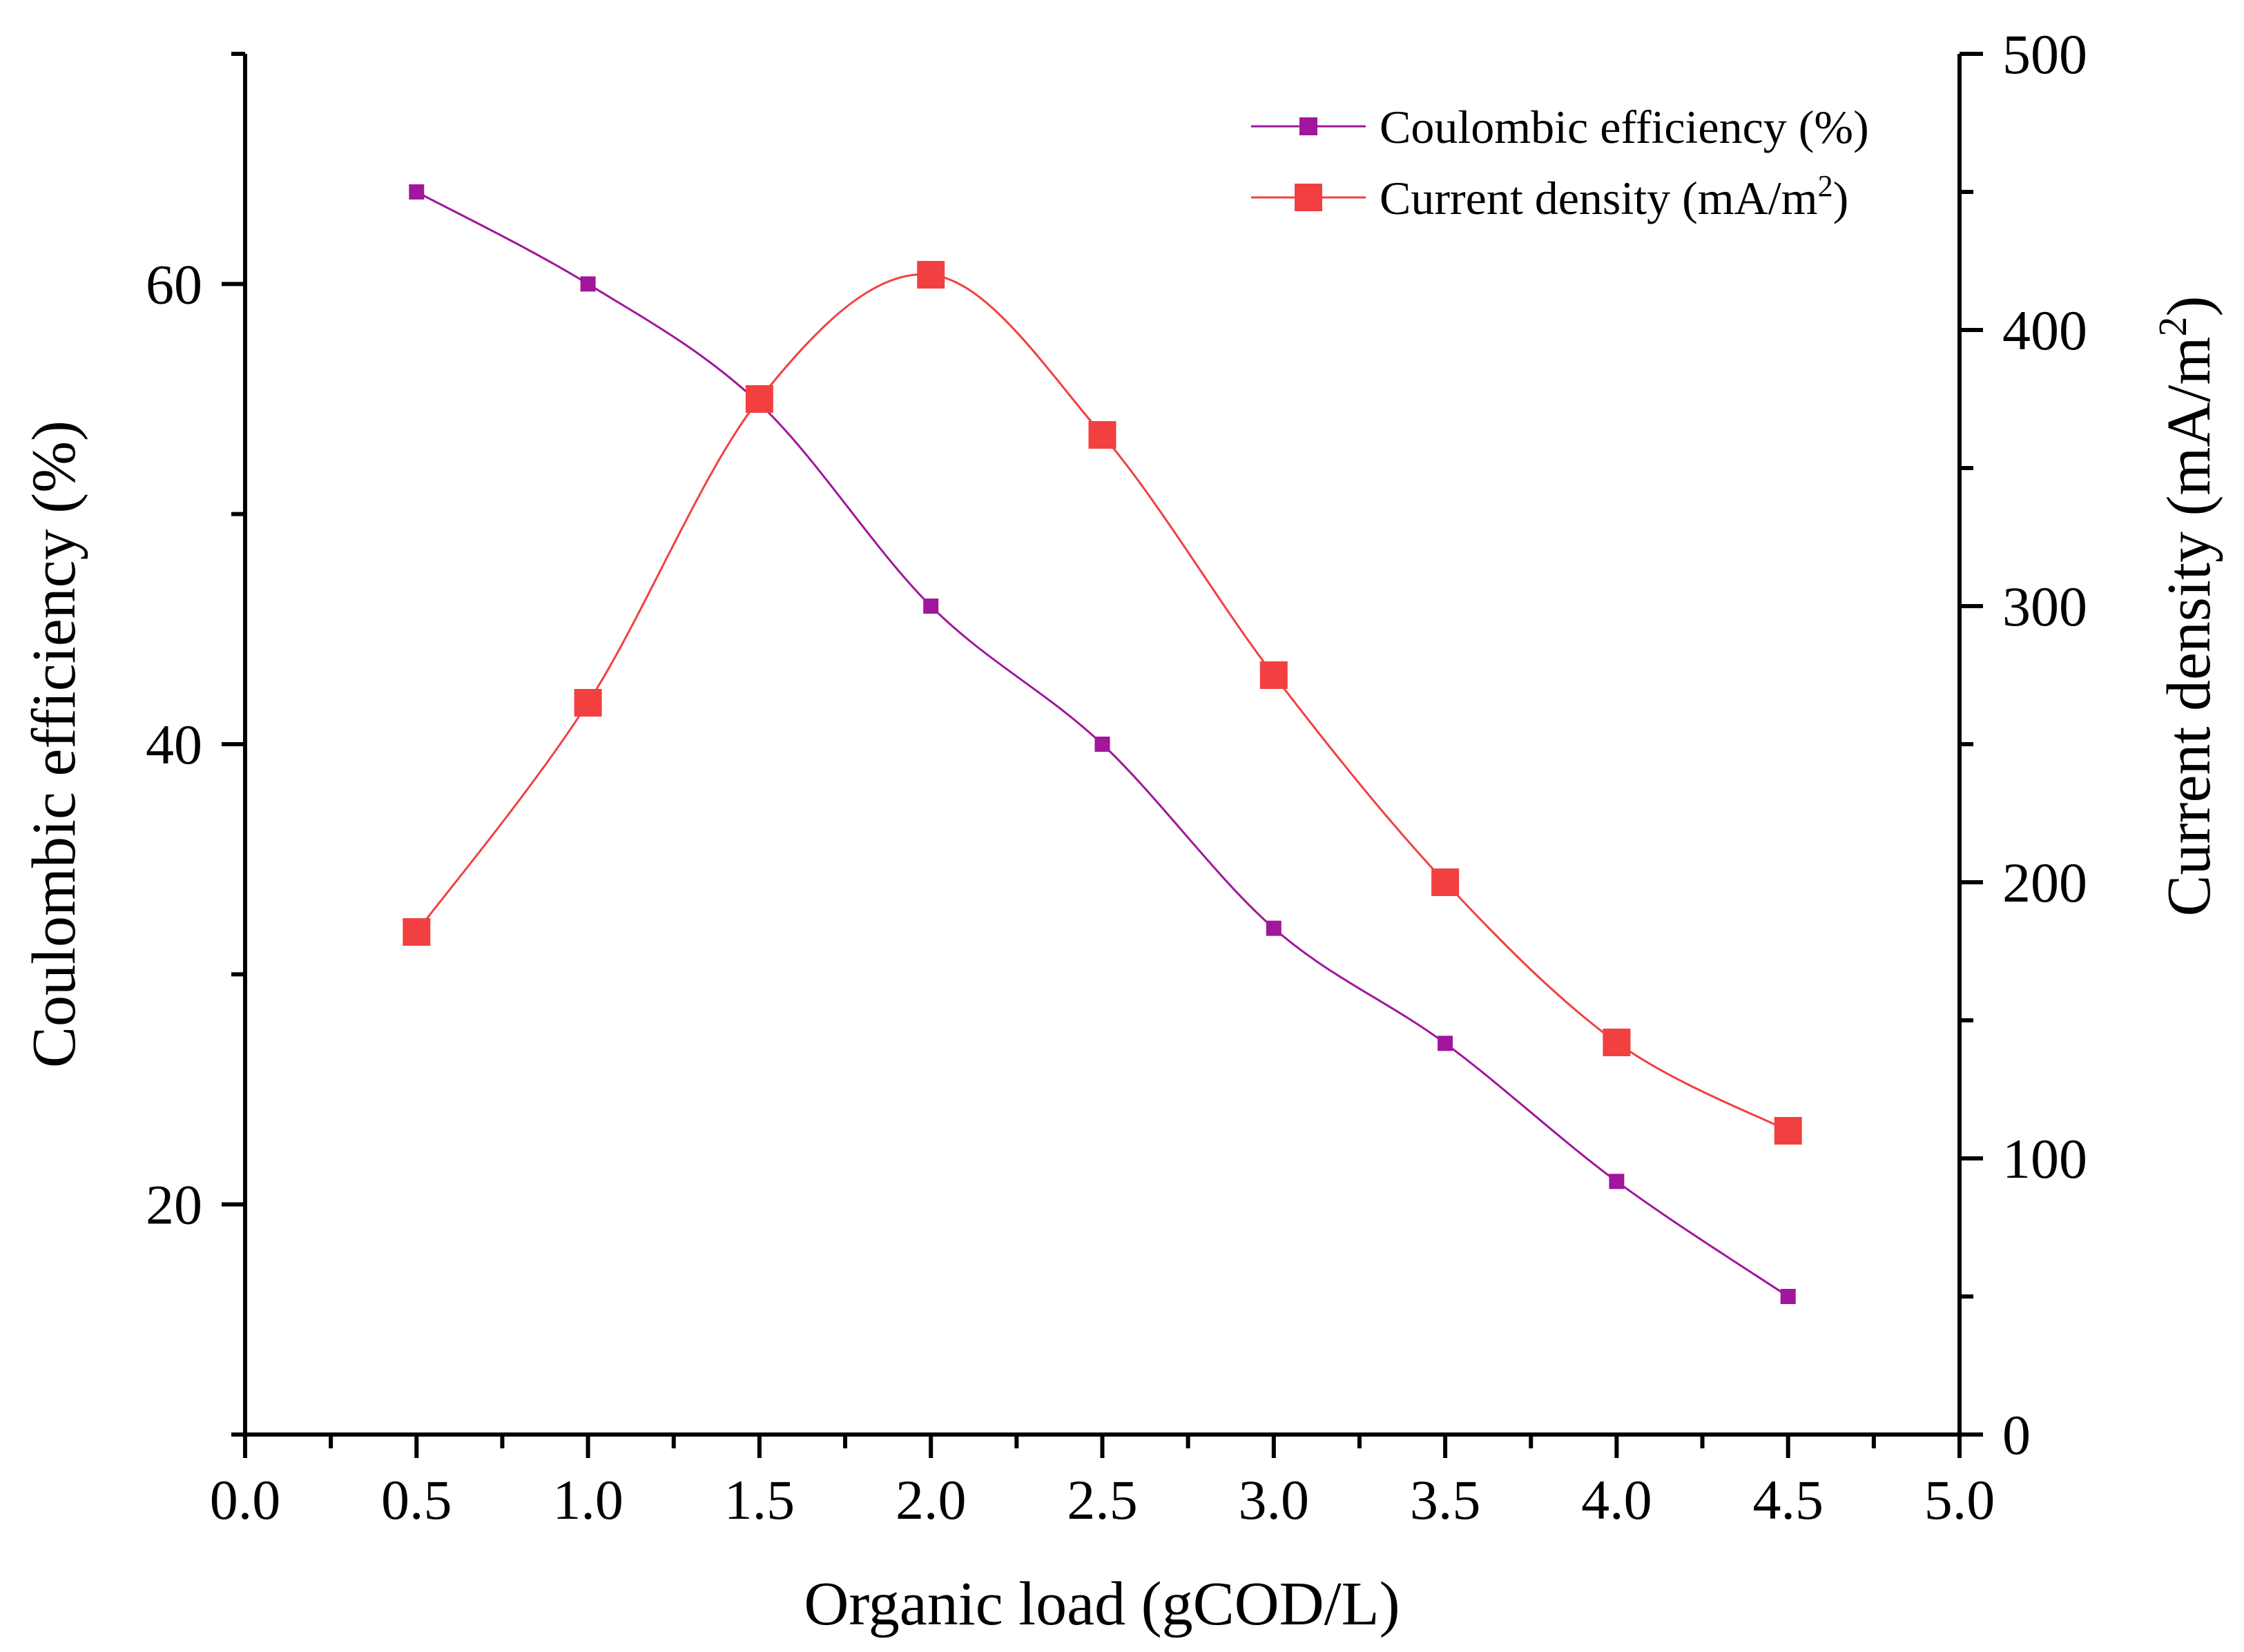 This screenshot has width=2244, height=1652. Describe the element at coordinates (54, 744) in the screenshot. I see `left-axis-title: Coulombic efficiency (%)` at that location.